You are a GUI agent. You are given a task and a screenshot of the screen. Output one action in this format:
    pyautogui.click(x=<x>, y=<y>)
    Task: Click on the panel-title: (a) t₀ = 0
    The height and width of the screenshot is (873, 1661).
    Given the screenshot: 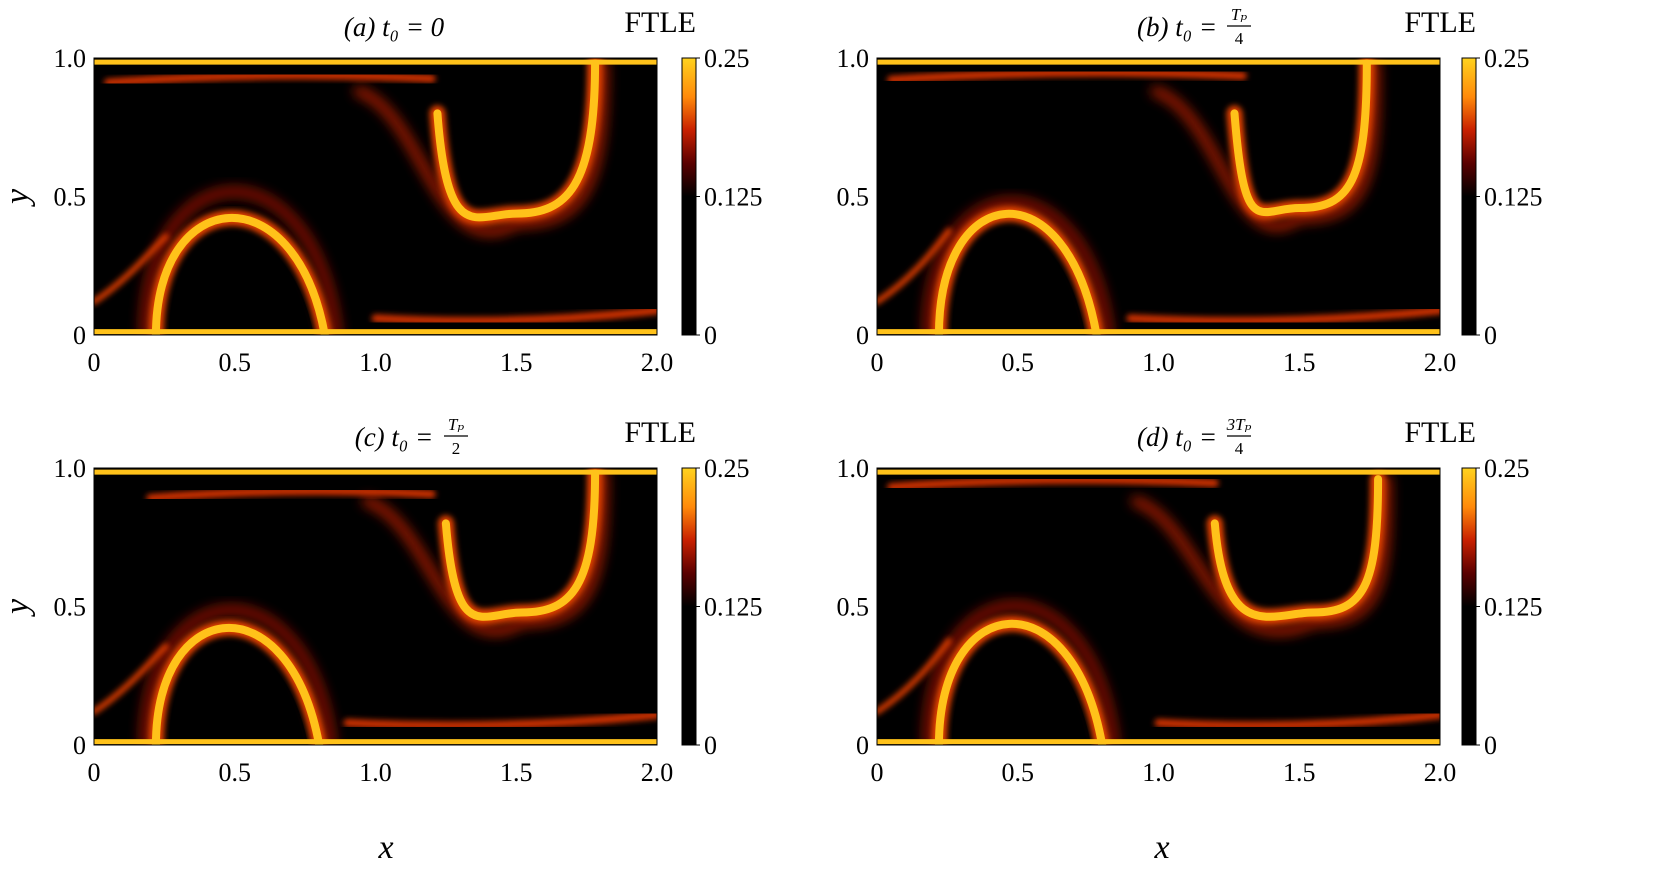 What is the action you would take?
    pyautogui.click(x=394, y=27)
    